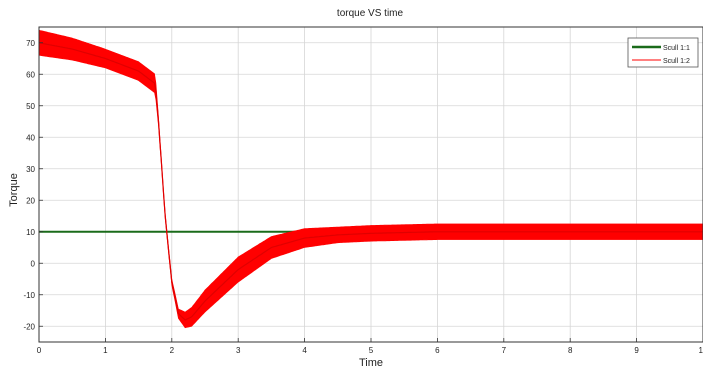 This screenshot has height=372, width=703. I want to click on x-tick-label: 0, so click(39, 350).